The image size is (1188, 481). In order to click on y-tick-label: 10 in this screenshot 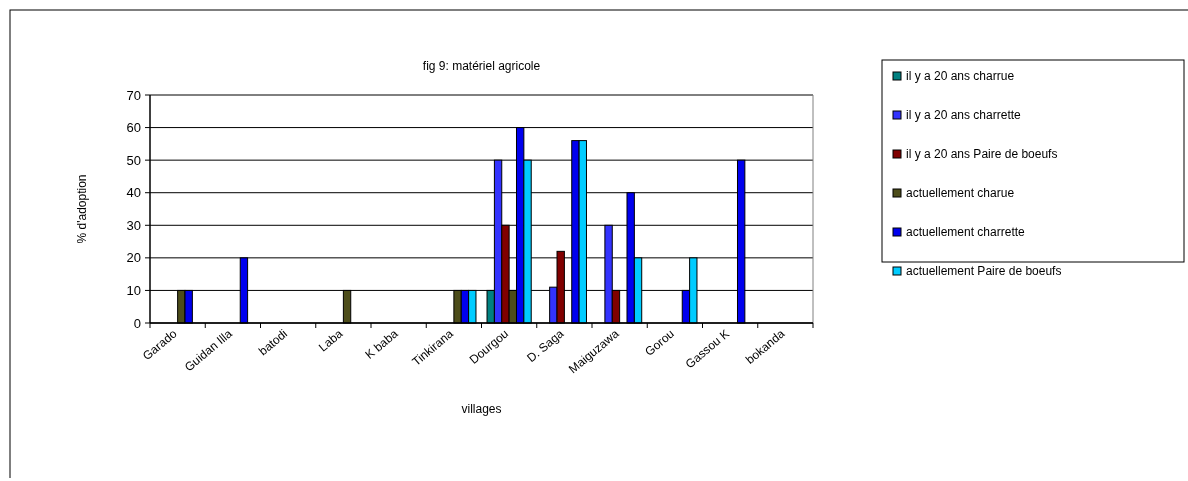, I will do `click(133, 290)`.